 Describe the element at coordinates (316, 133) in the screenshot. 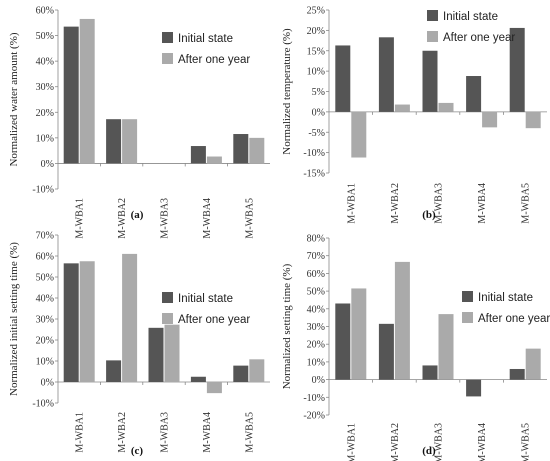

I see `y-tick-label: -5%` at that location.